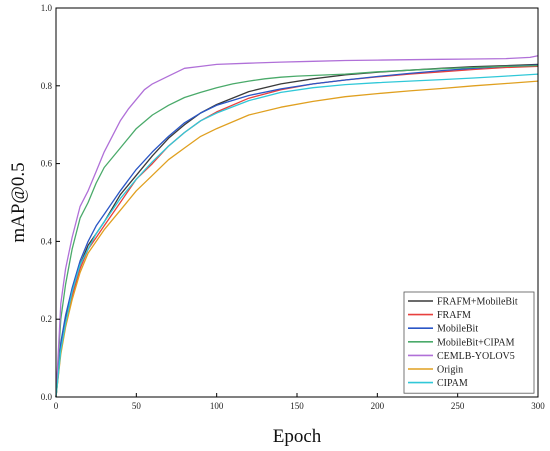 This screenshot has width=550, height=451. Describe the element at coordinates (137, 406) in the screenshot. I see `x-tick-label: 50` at that location.